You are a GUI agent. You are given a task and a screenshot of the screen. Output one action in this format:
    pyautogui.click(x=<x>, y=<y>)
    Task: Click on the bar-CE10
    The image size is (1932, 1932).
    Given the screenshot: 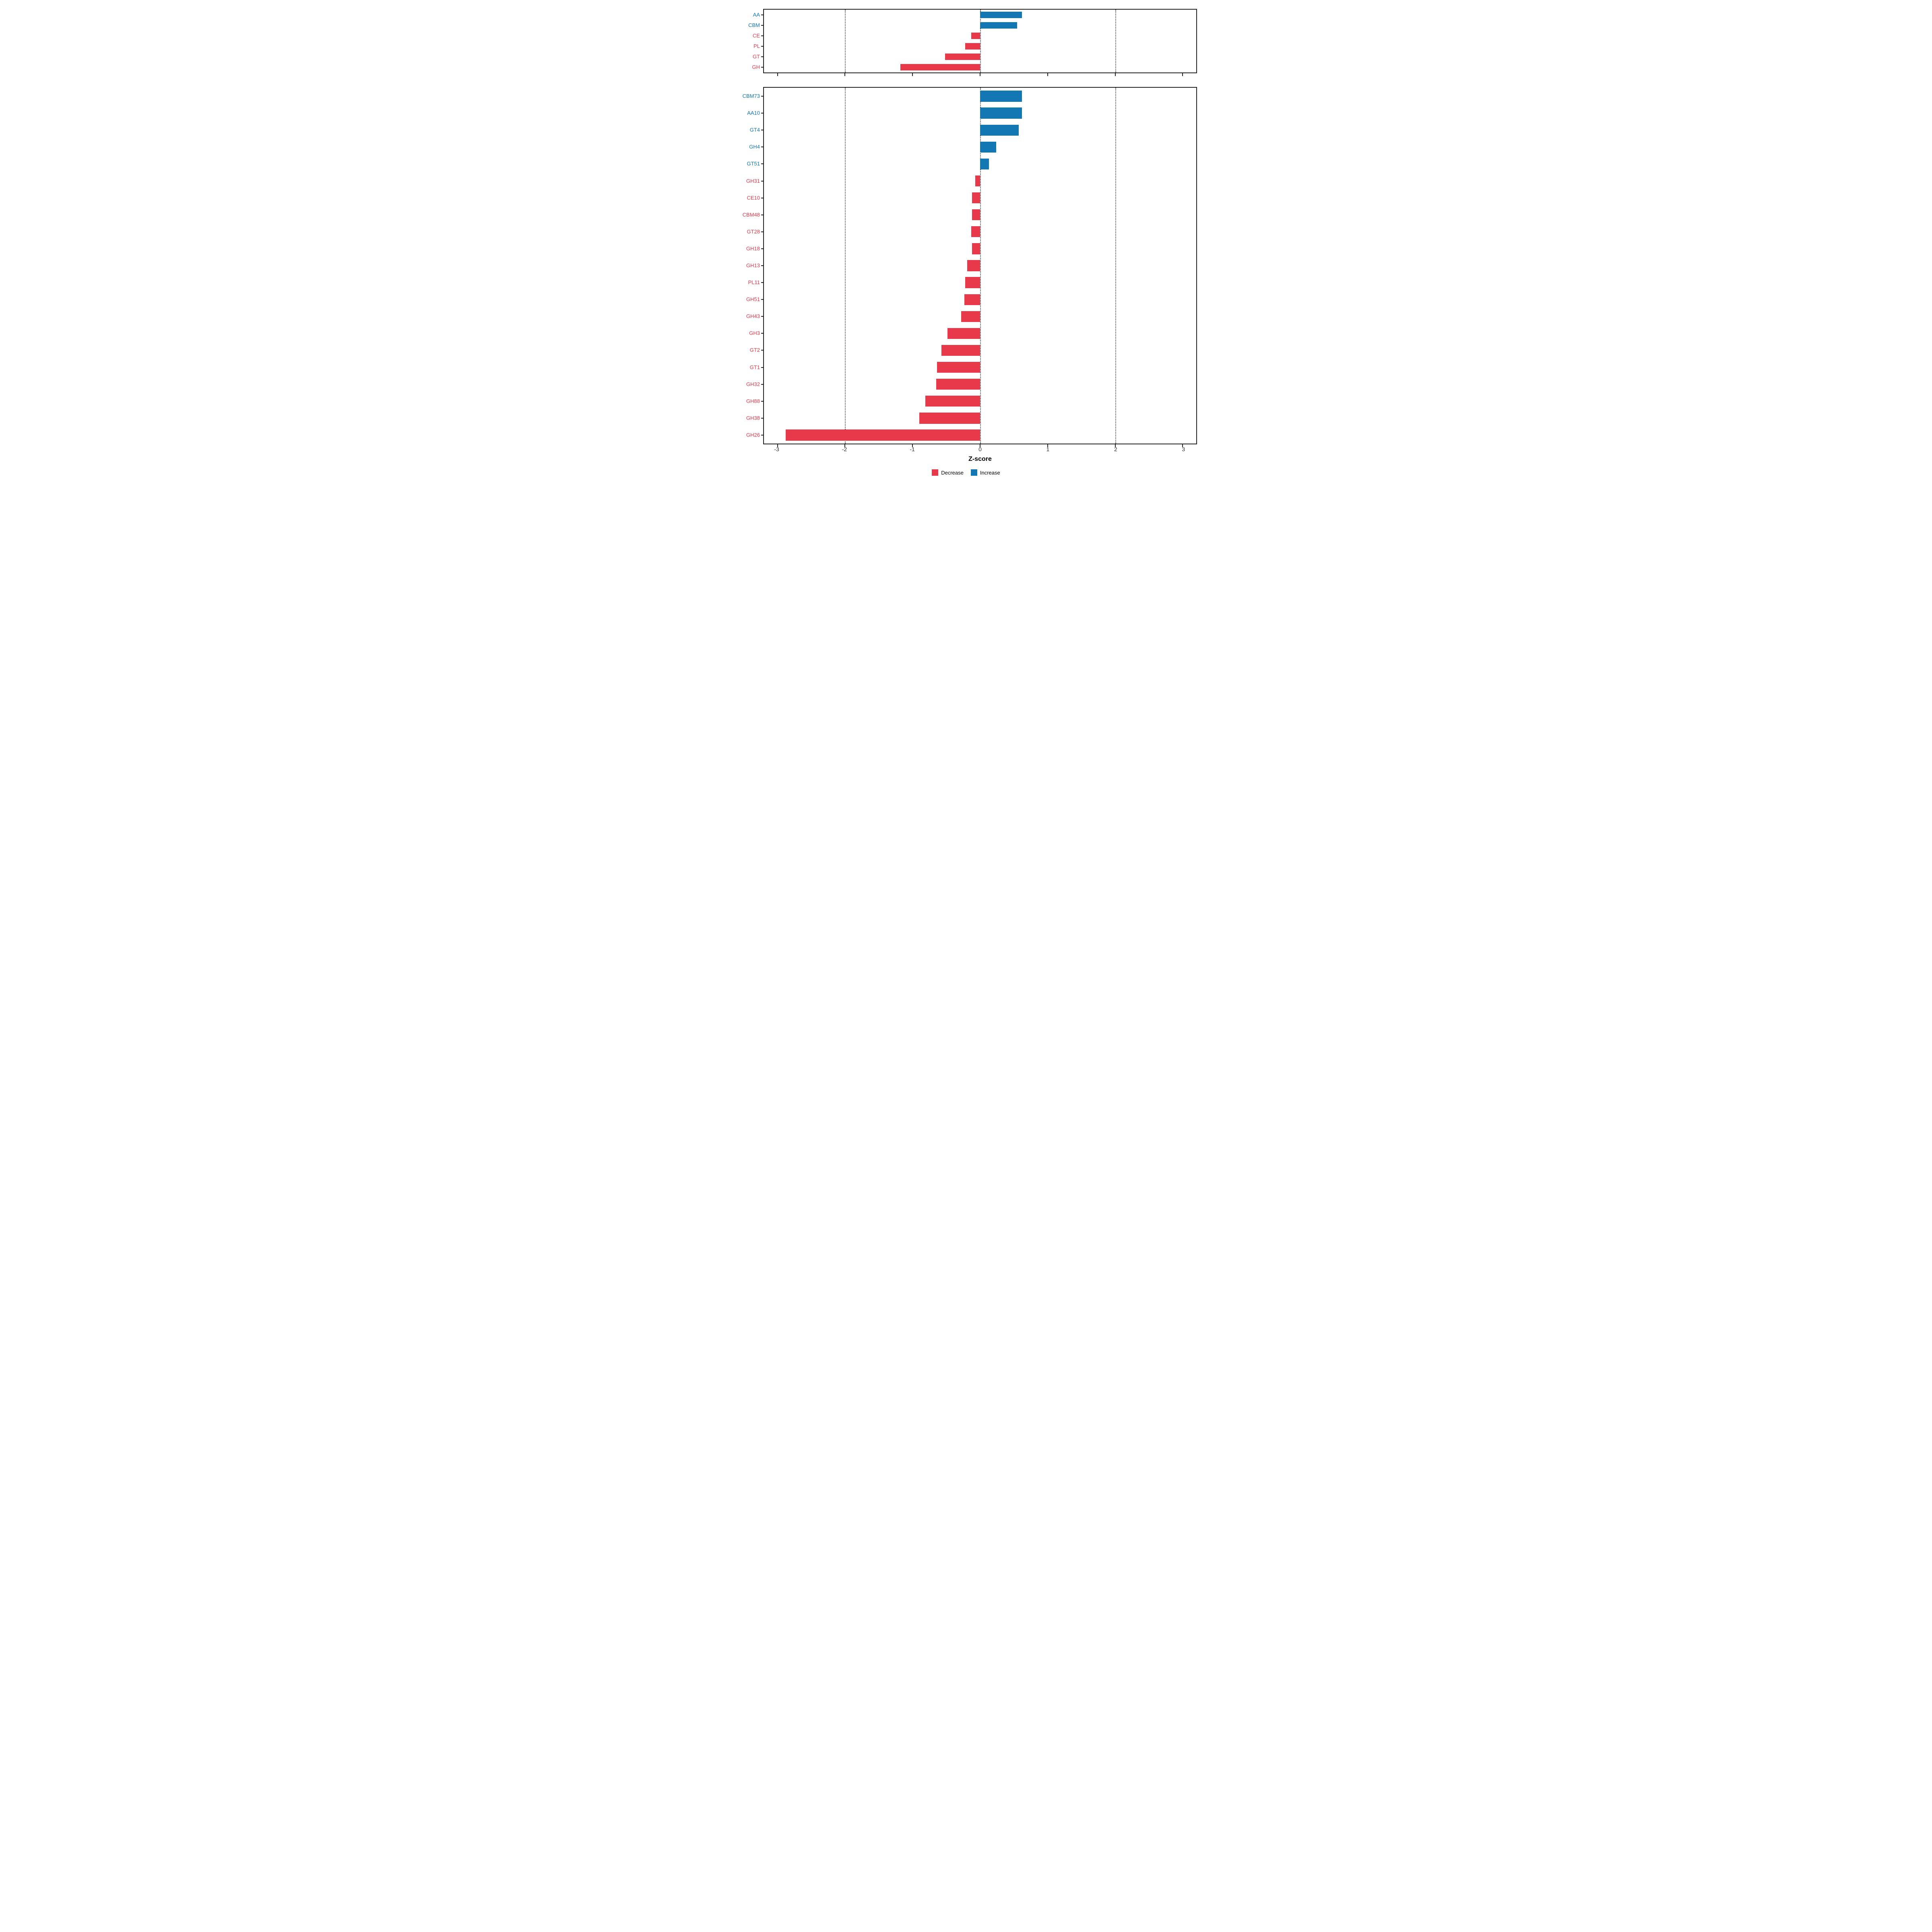 What is the action you would take?
    pyautogui.click(x=976, y=198)
    